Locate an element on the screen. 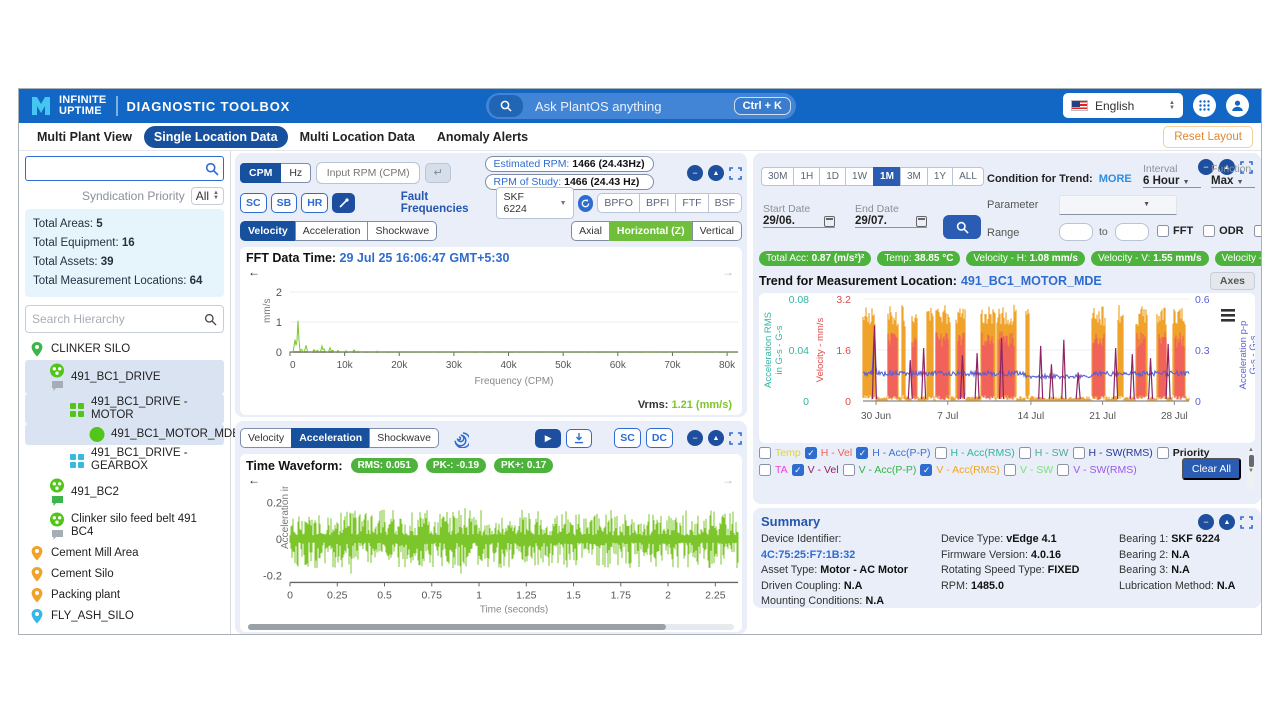 This screenshot has height=720, width=1280. search-placeholder: Ask PlantOS anything is located at coordinates (598, 106).